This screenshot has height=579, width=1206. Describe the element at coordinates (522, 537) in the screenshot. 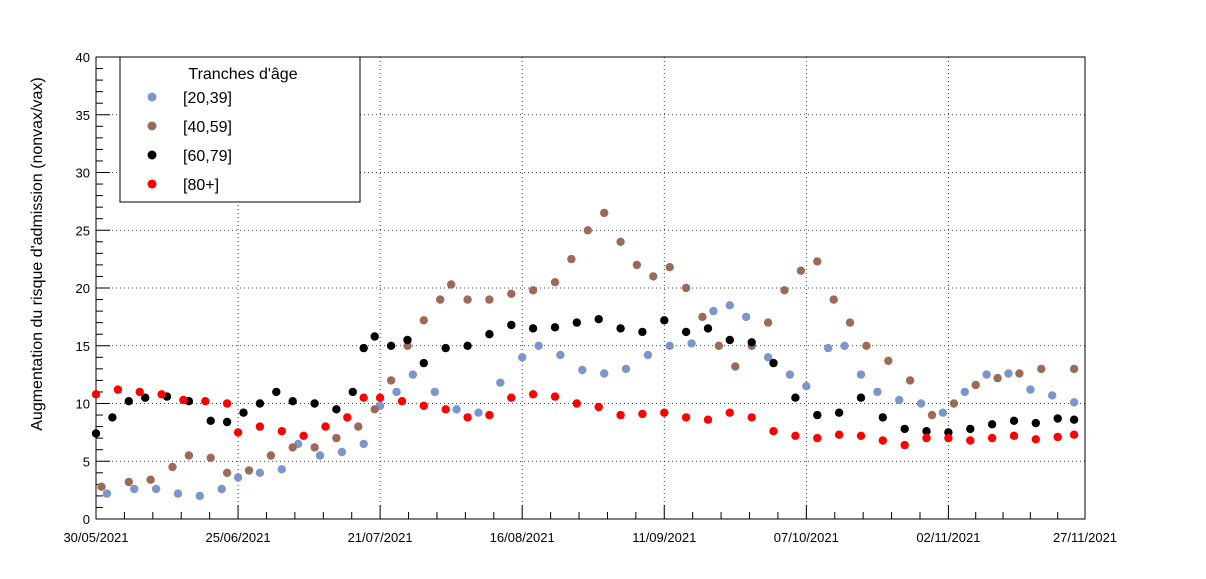

I see `x-tick-label: 16/08/2021` at that location.